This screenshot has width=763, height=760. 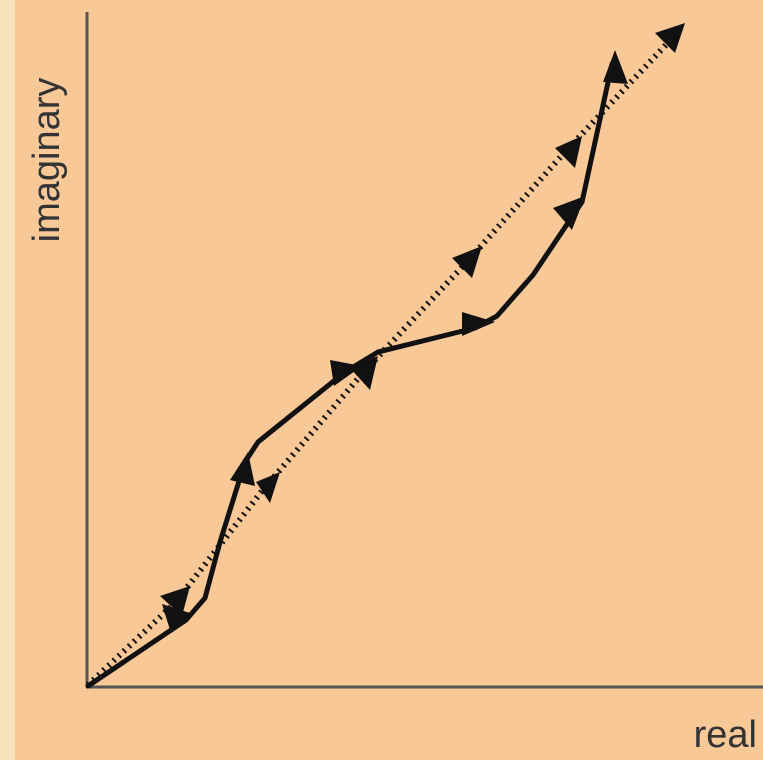 What do you see at coordinates (47, 160) in the screenshot?
I see `y-axis-label: imaginary` at bounding box center [47, 160].